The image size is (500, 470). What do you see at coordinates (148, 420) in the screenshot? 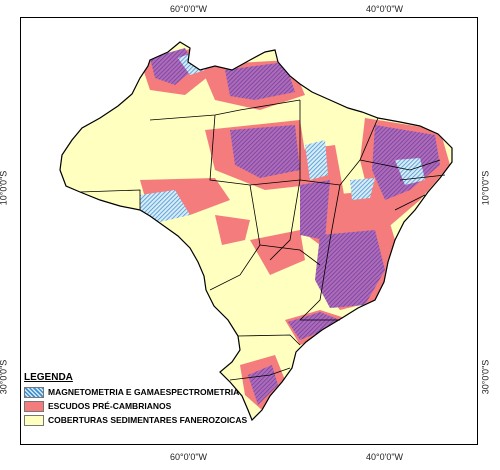
I see `legend-label: COBERTURAS SEDIMENTARES FANEROZOICAS` at bounding box center [148, 420].